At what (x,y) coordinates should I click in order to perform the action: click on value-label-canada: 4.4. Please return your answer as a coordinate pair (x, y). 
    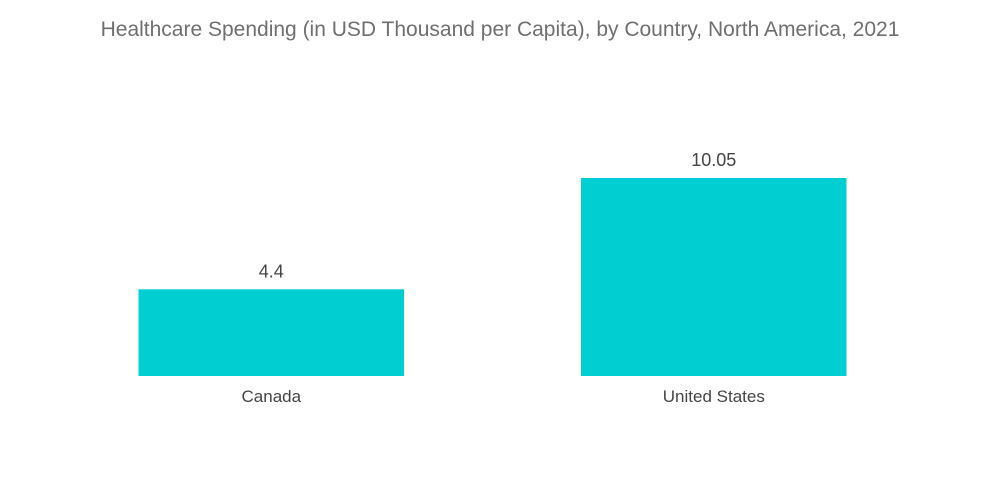
    Looking at the image, I should click on (271, 271).